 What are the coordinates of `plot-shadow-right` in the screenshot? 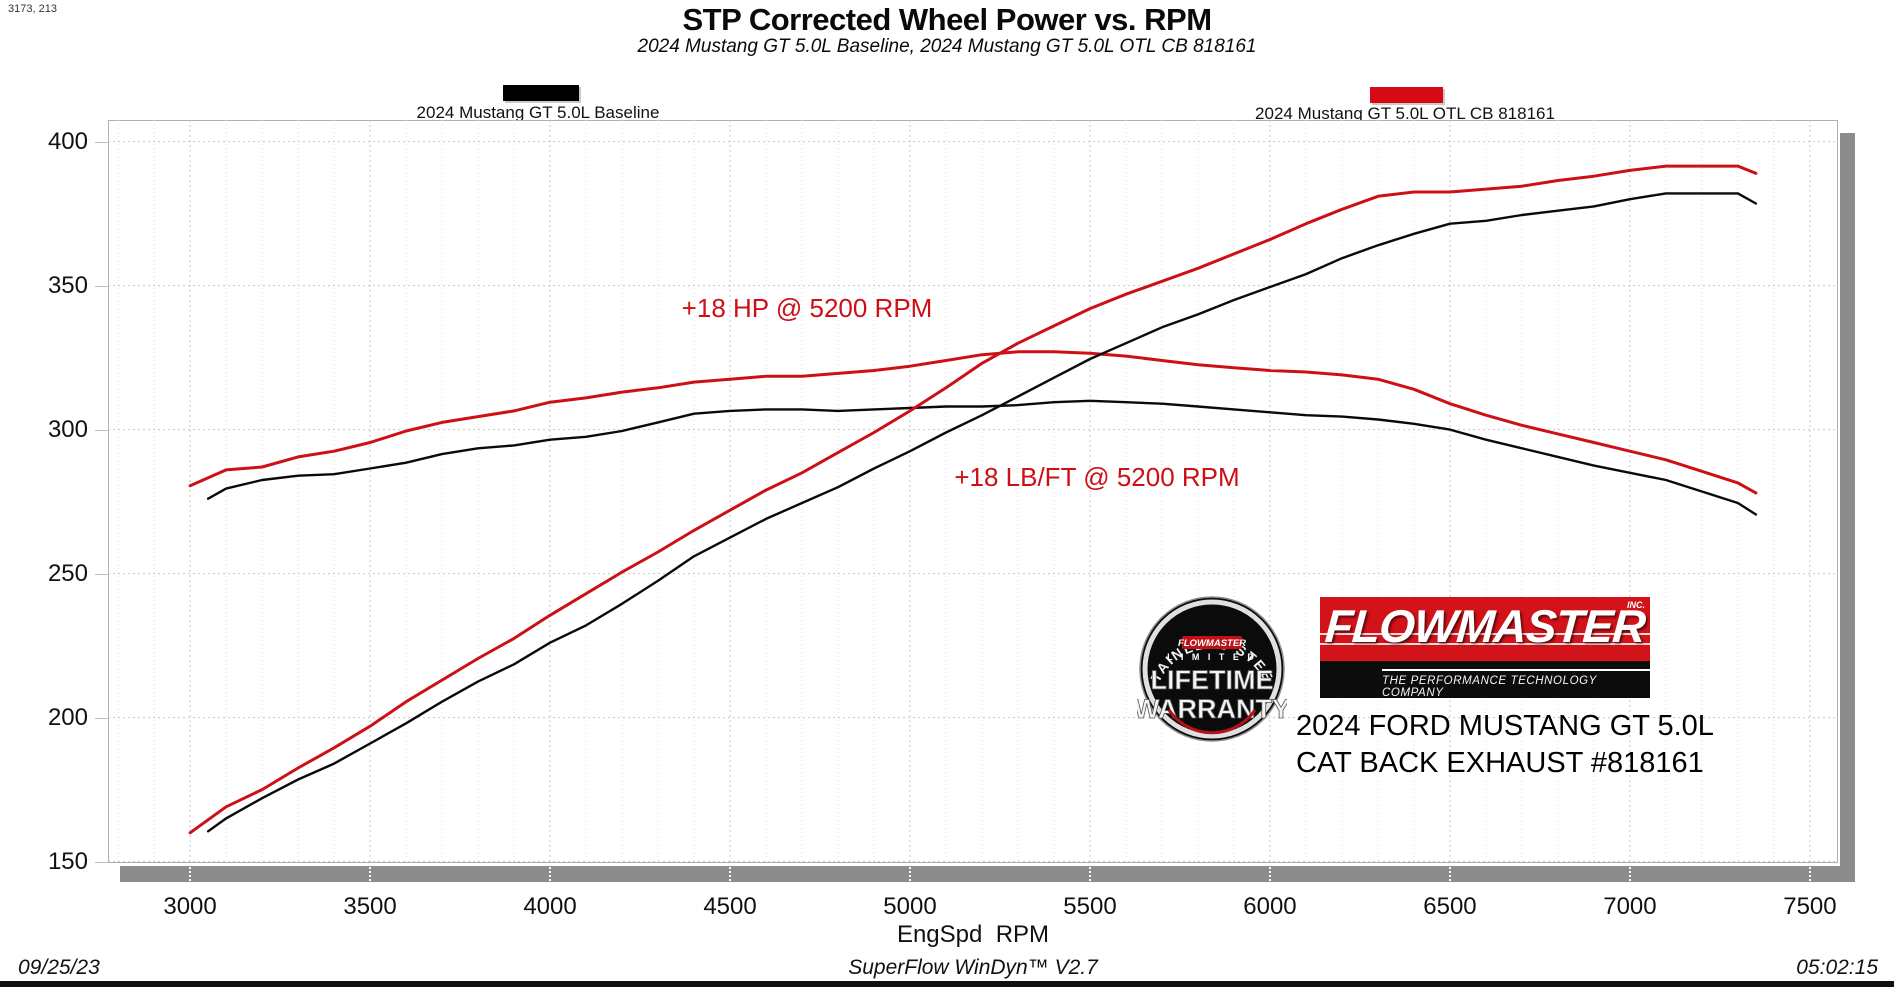 It's located at (1847, 507).